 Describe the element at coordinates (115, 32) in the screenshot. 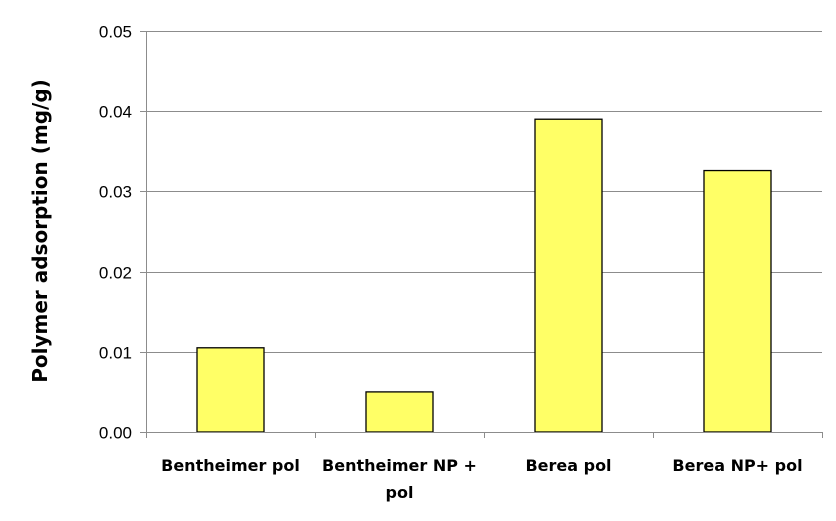

I see `y-tick-label: 0.05` at that location.